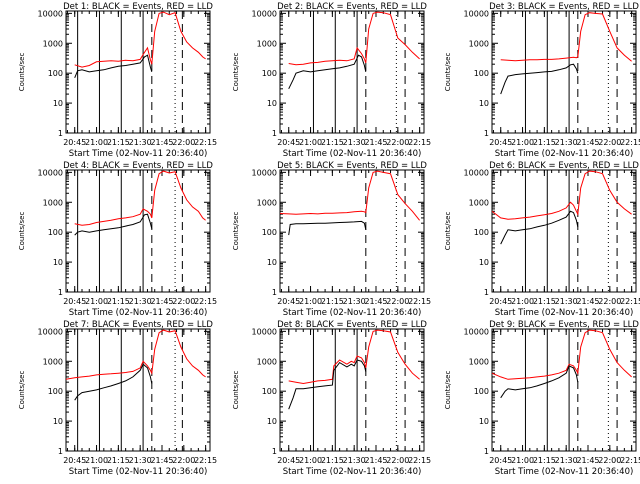  I want to click on panel-title: Det 5: BLACK = Events, RED = LLD, so click(352, 166).